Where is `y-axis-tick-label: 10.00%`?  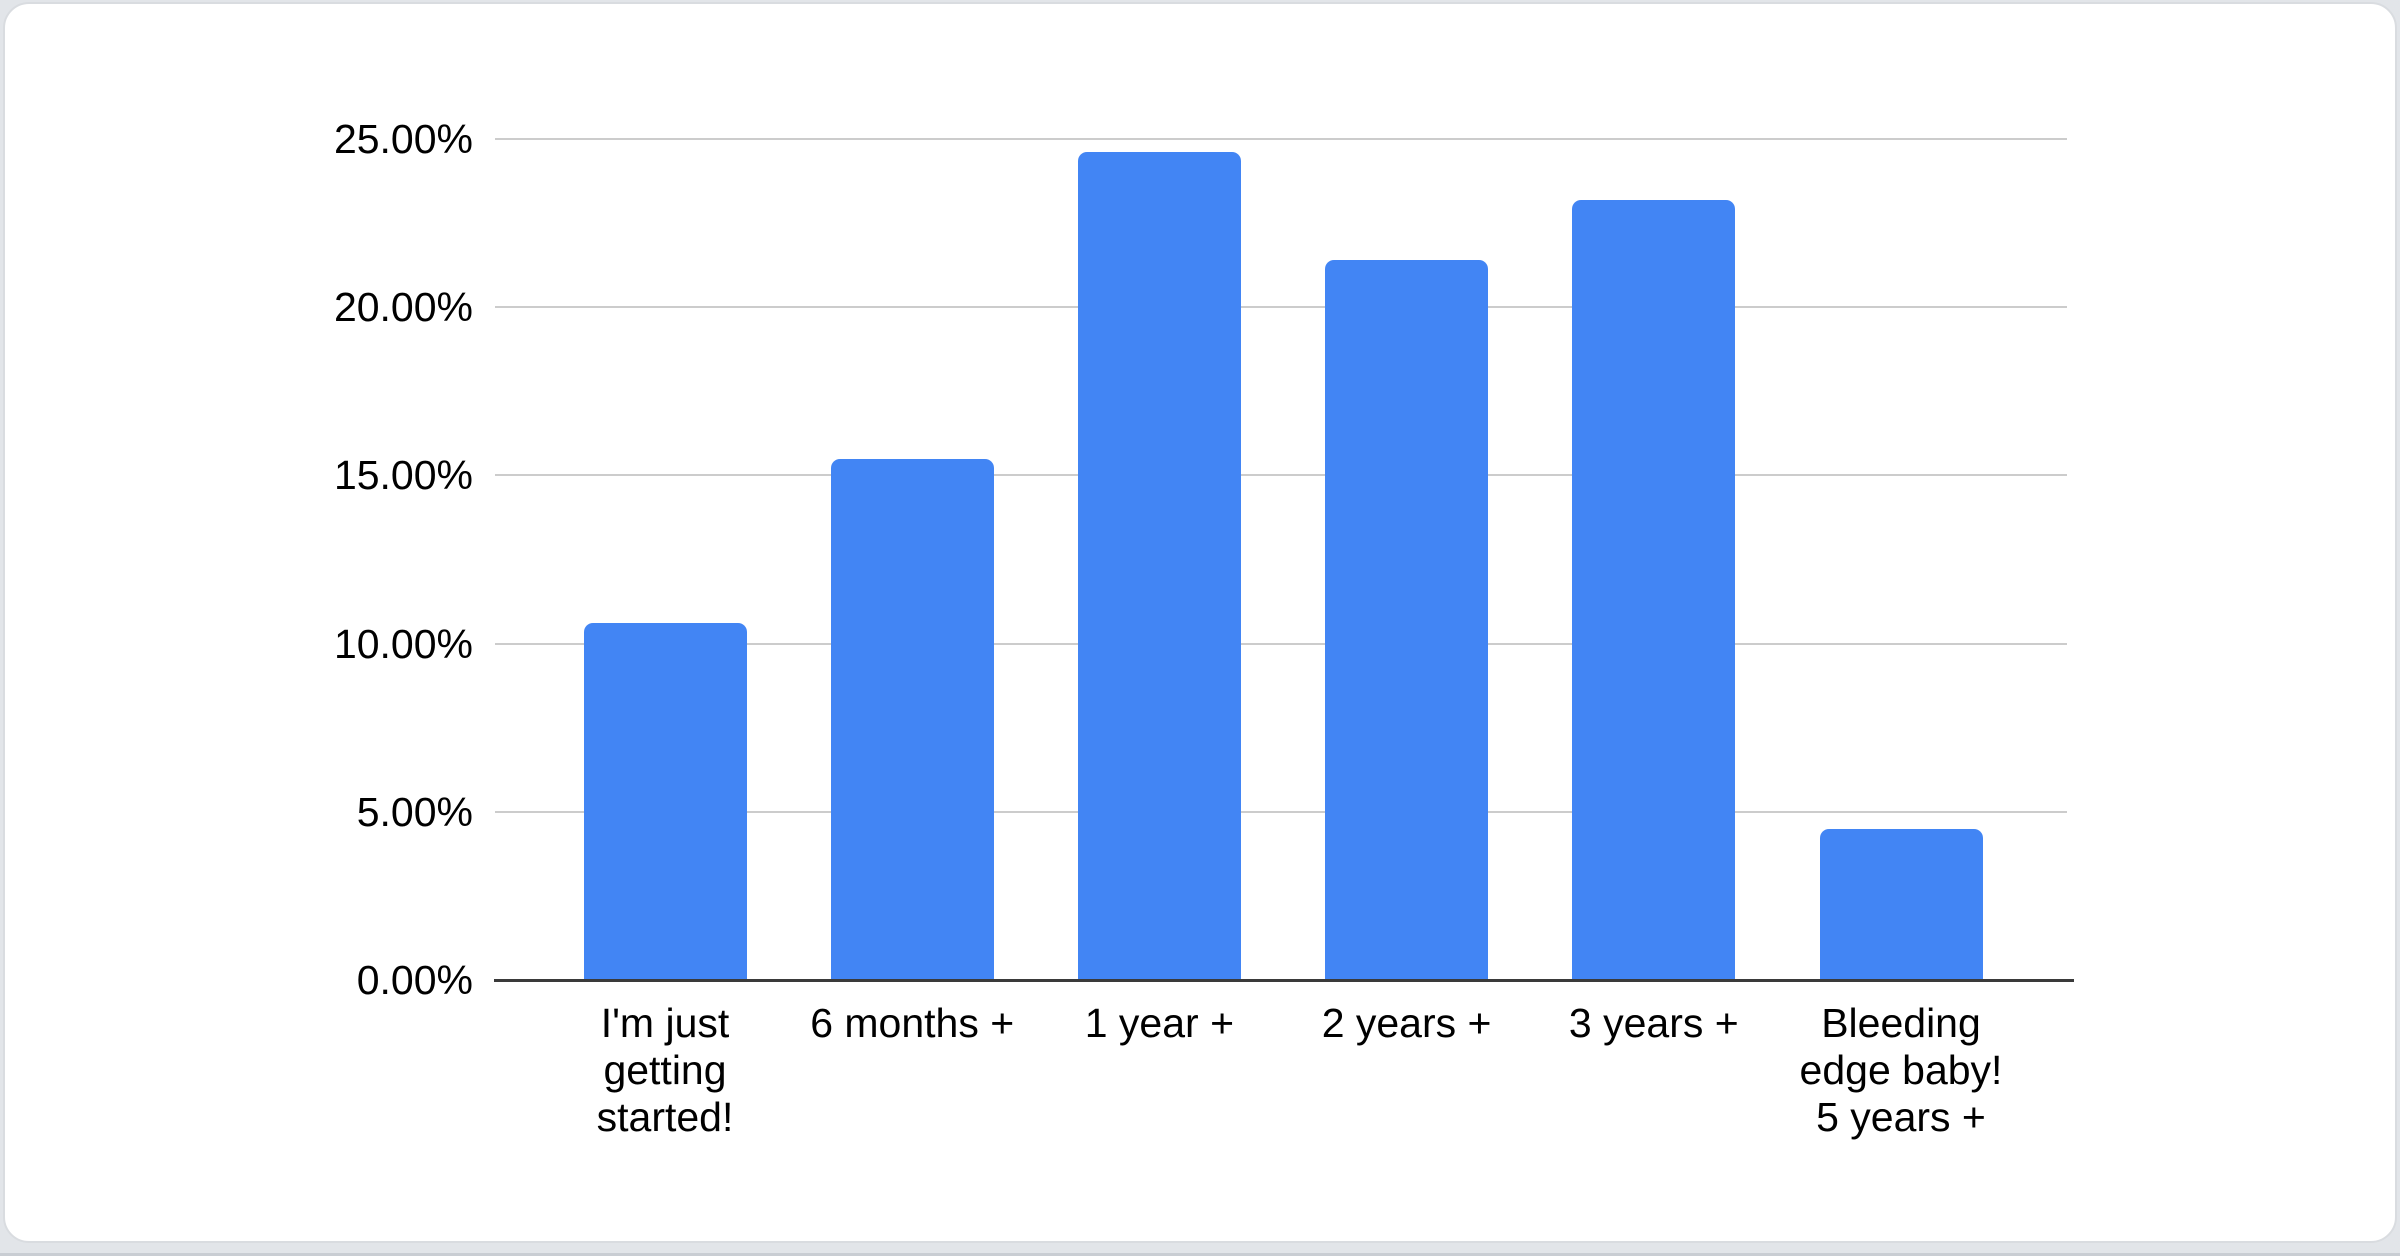 y-axis-tick-label: 10.00% is located at coordinates (403, 643).